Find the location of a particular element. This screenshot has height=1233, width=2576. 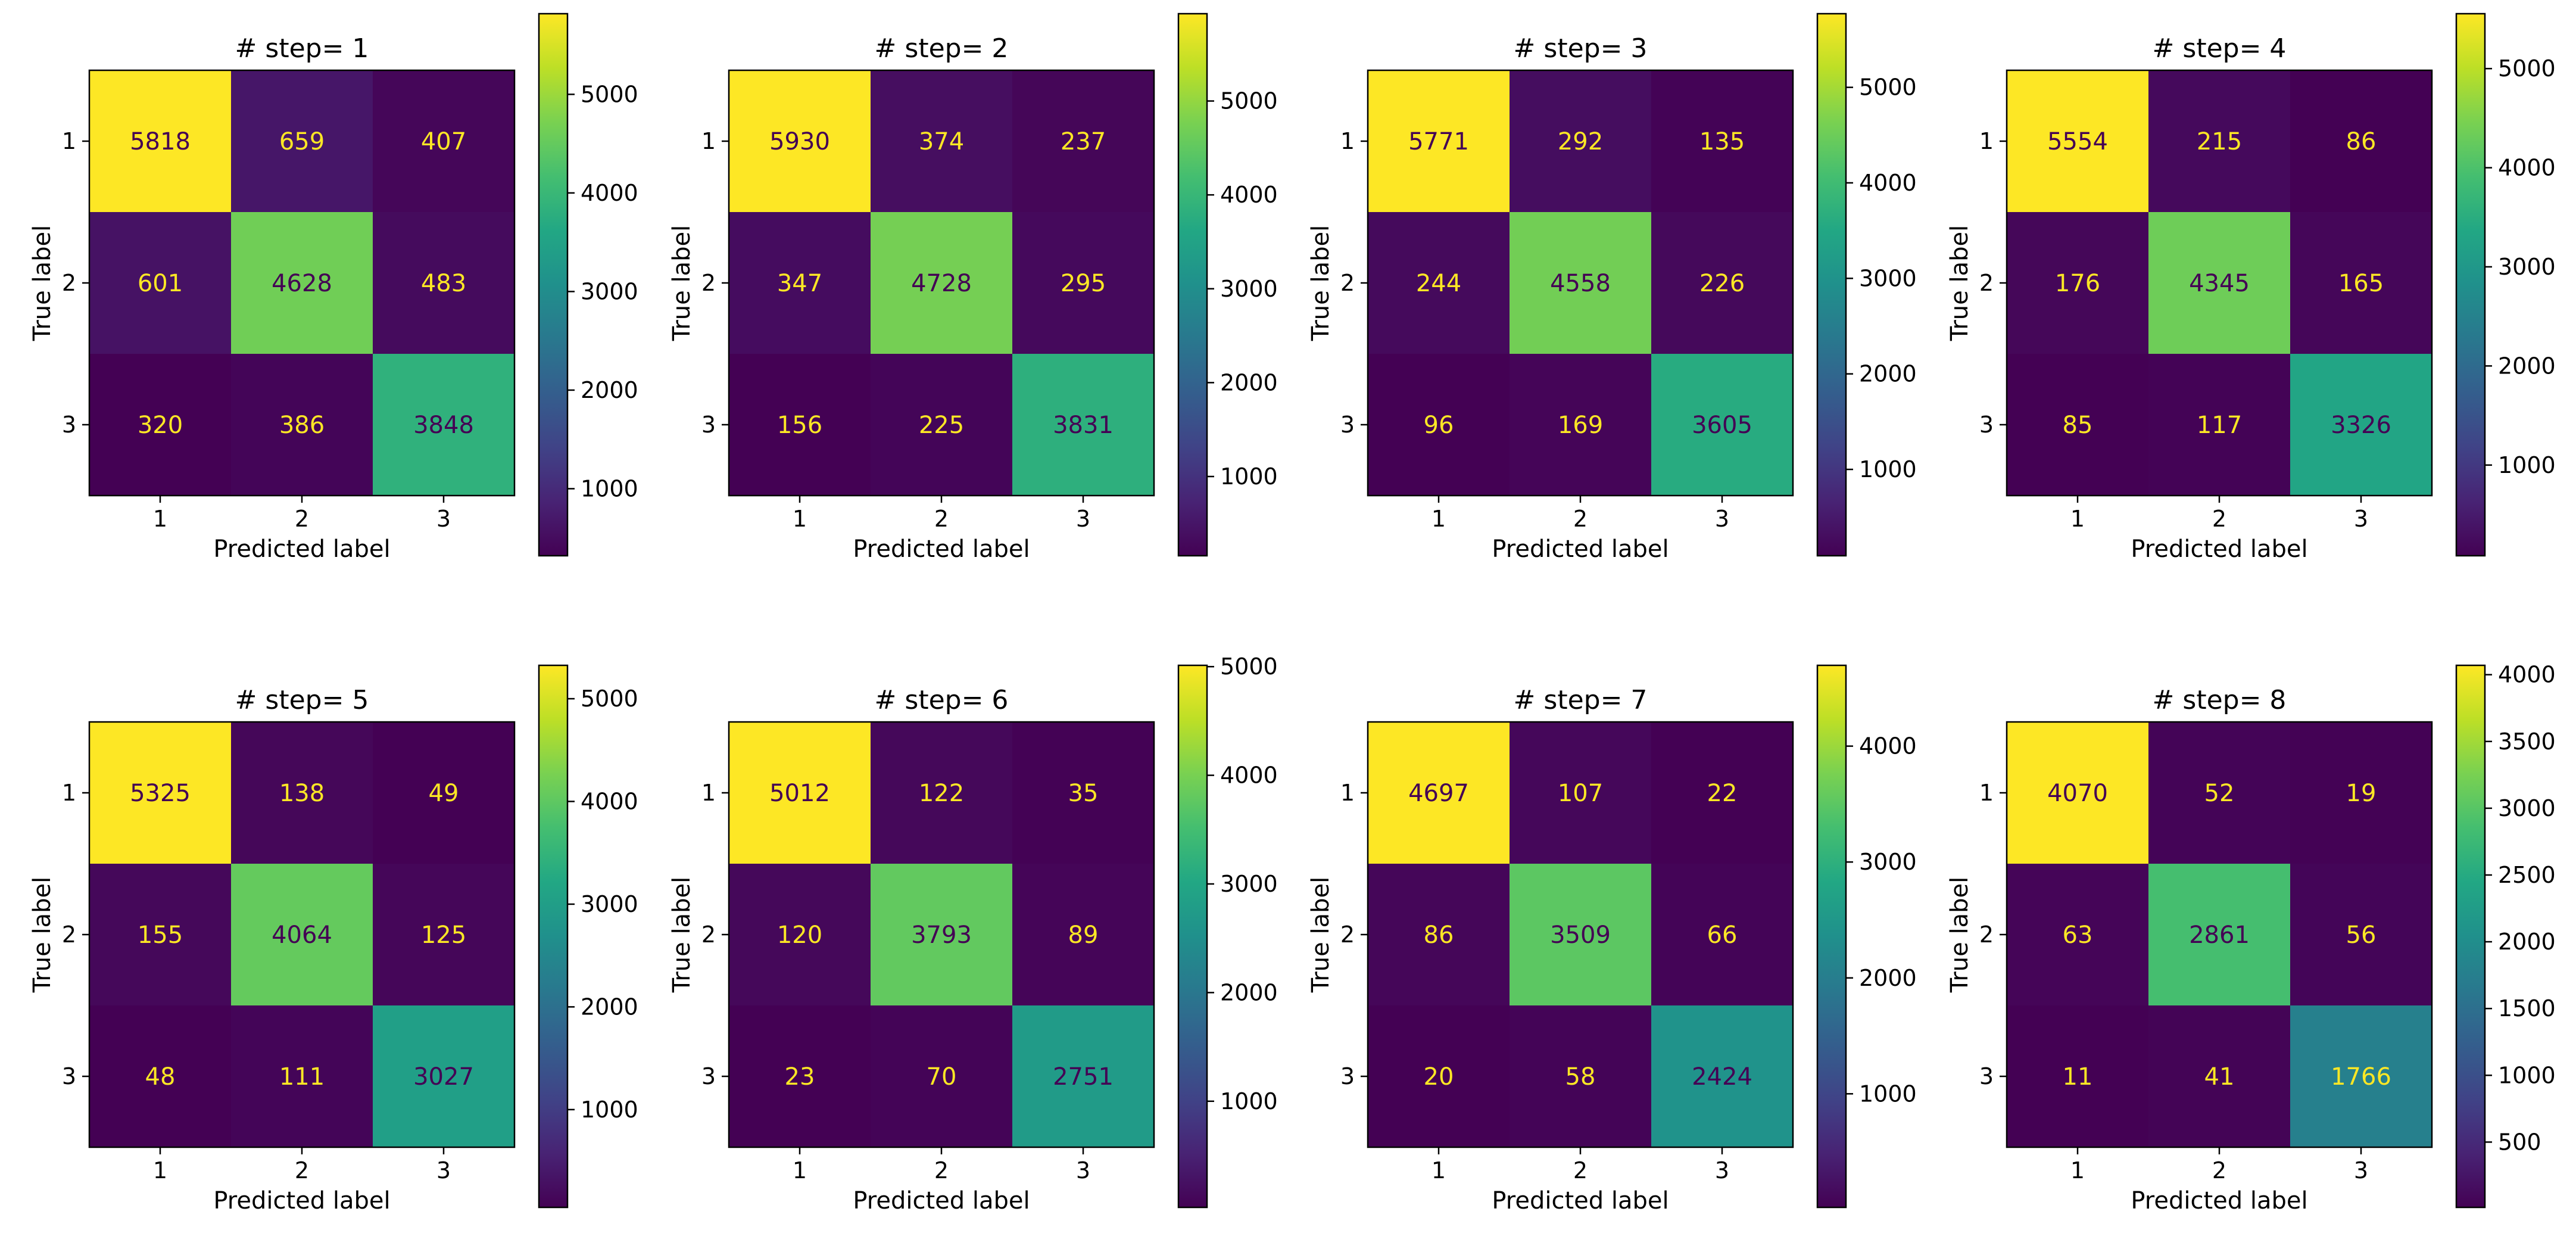

cell-value: 3848 is located at coordinates (444, 425).